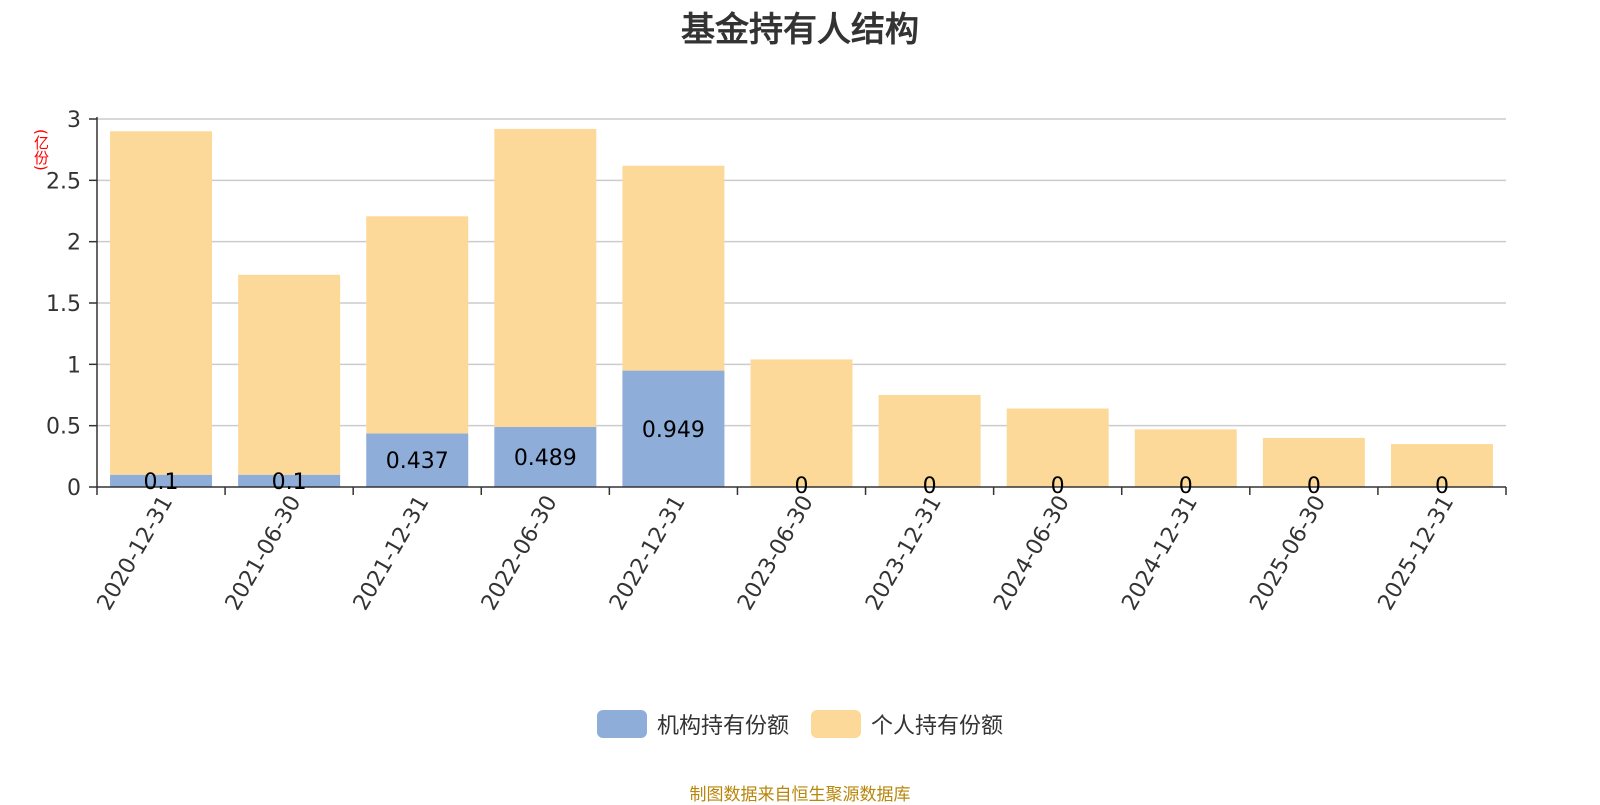 The image size is (1600, 805). What do you see at coordinates (520, 553) in the screenshot?
I see `x-tick-label: 2022-06-30` at bounding box center [520, 553].